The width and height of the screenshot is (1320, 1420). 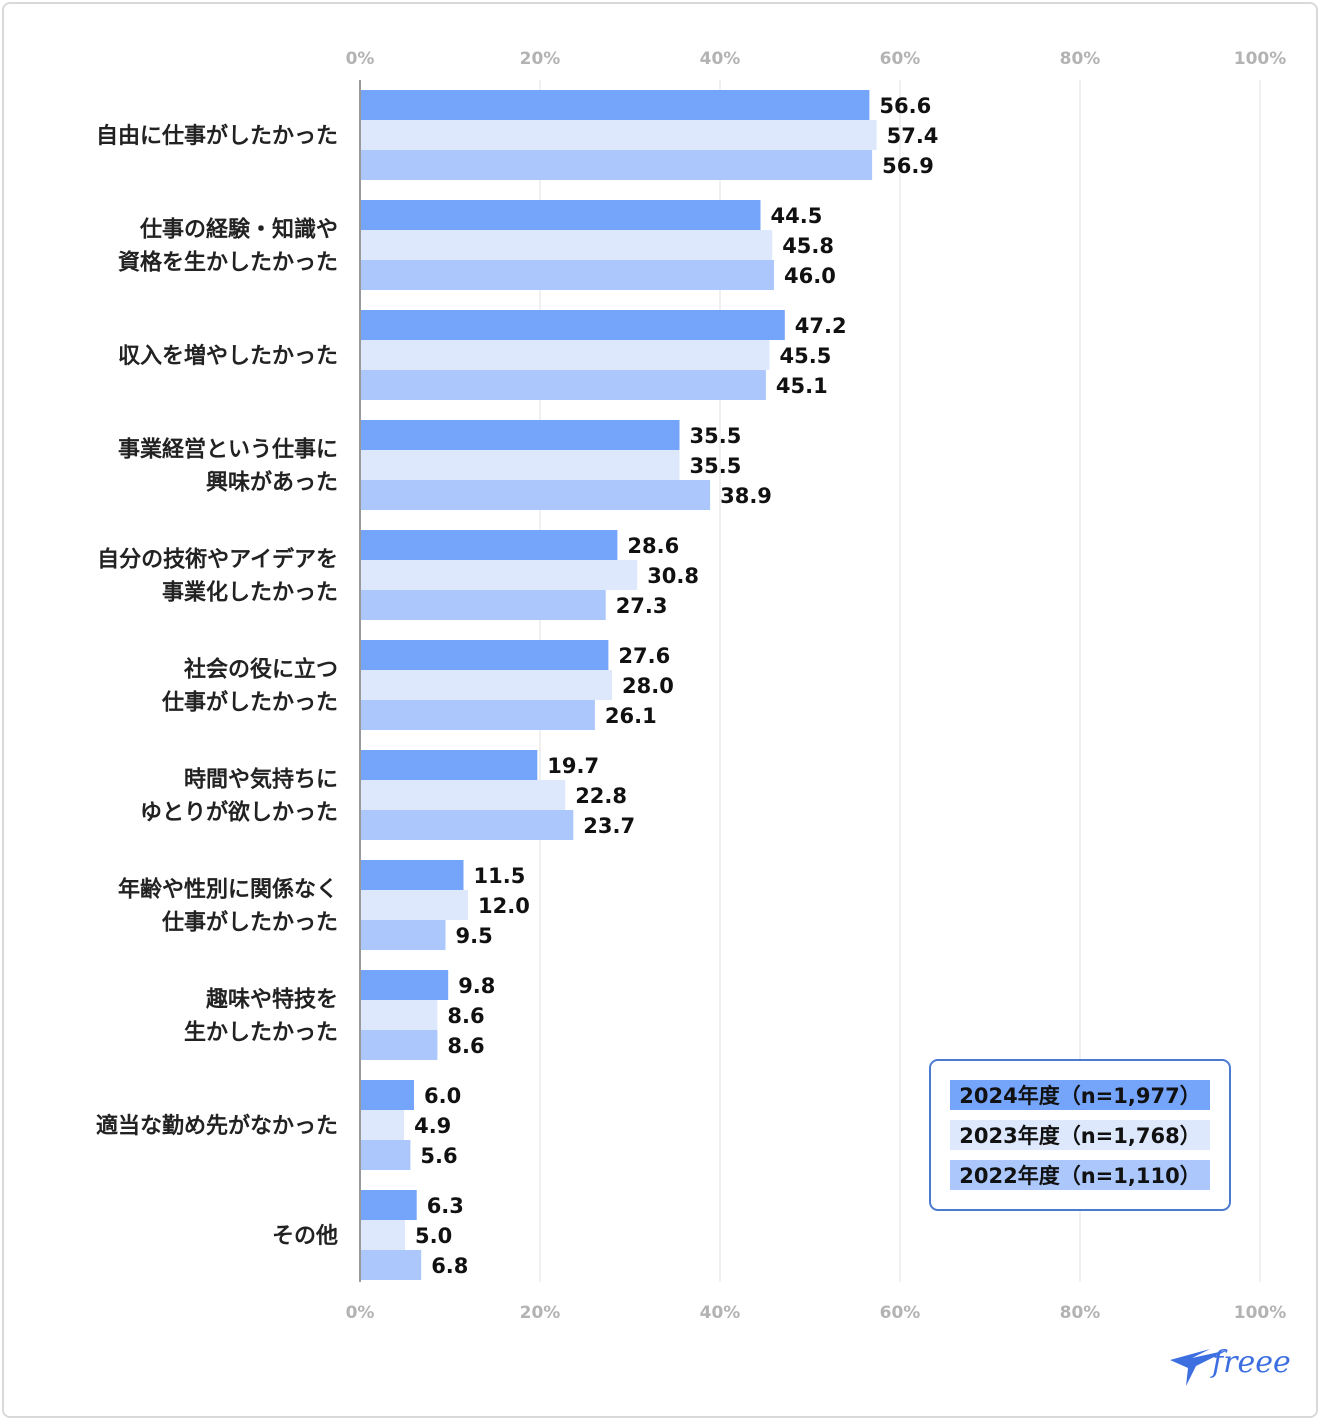 What do you see at coordinates (433, 1236) in the screenshot?
I see `data-label: 5.0` at bounding box center [433, 1236].